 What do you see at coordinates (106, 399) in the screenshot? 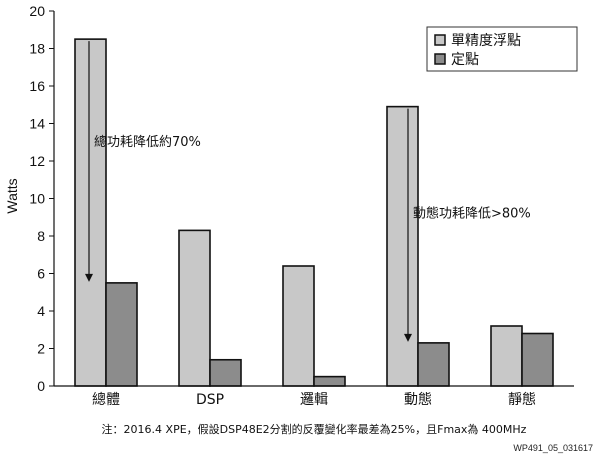
I see `category-label: 總體` at bounding box center [106, 399].